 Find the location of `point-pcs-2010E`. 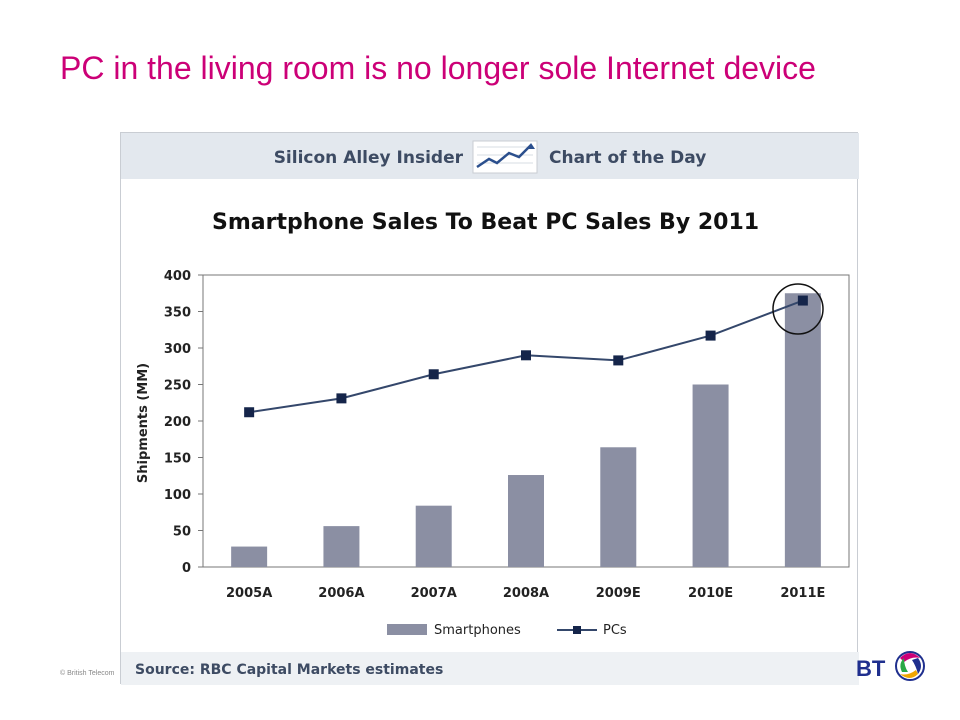

point-pcs-2010E is located at coordinates (710, 335).